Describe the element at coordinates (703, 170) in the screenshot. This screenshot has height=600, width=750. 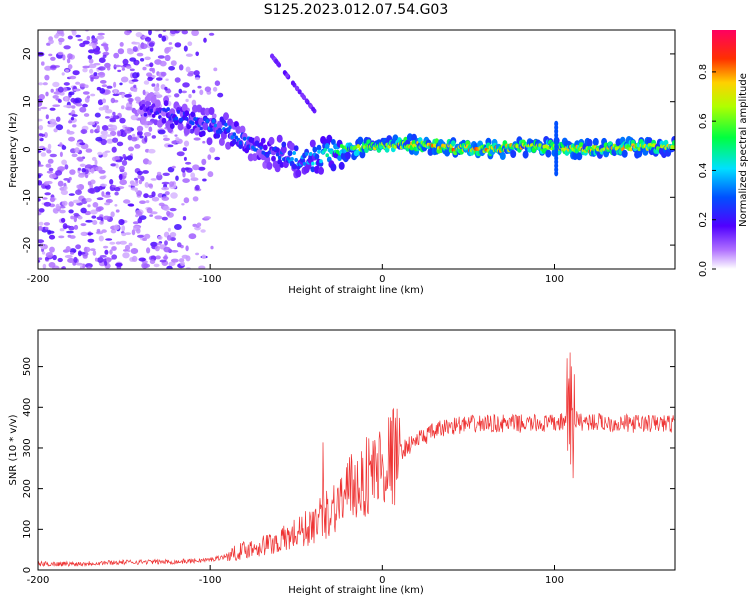
I see `colorbar-tick-label: 0.4` at that location.